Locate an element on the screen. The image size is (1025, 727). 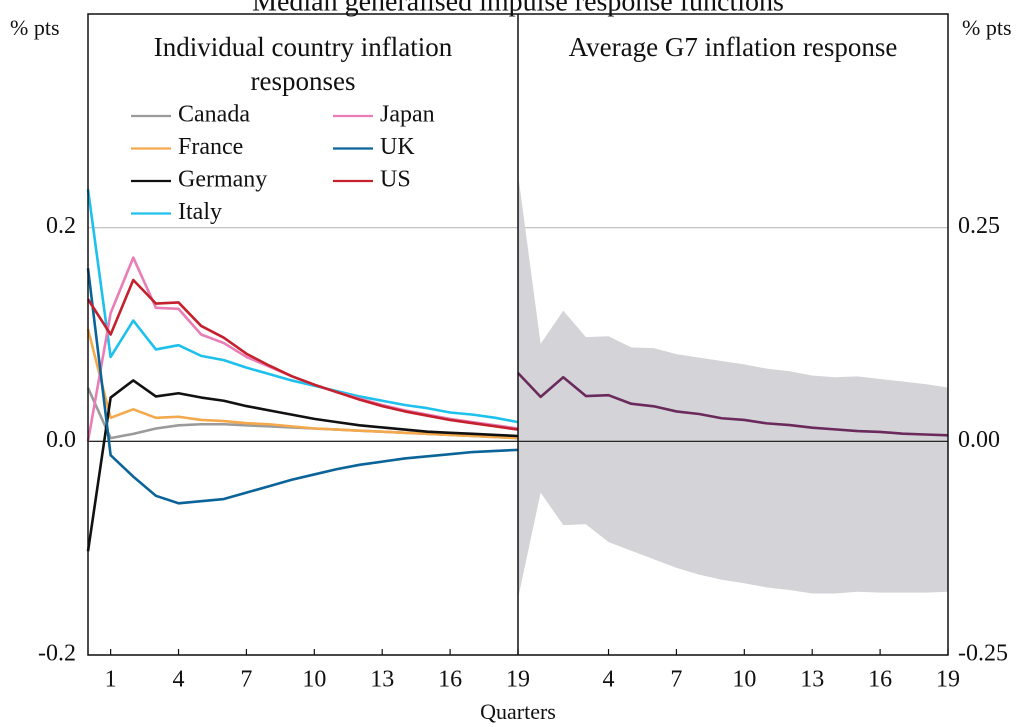
legend-label: Canada is located at coordinates (214, 115).